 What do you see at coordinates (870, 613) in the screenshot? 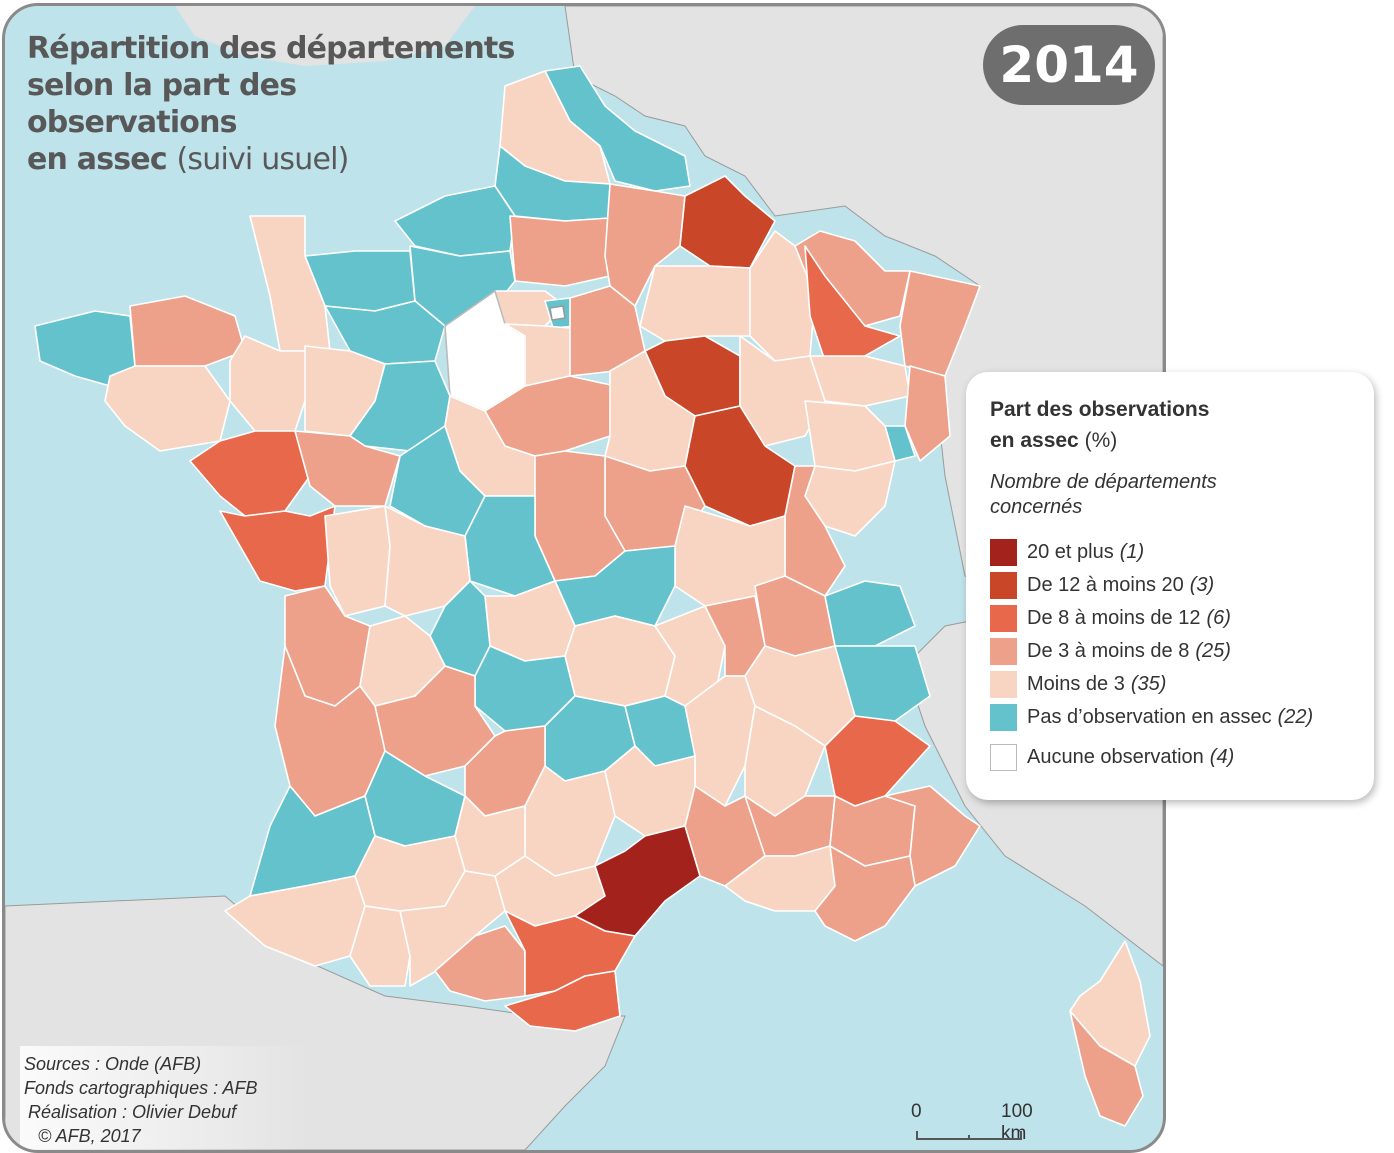
I see `department-haute-savoie` at bounding box center [870, 613].